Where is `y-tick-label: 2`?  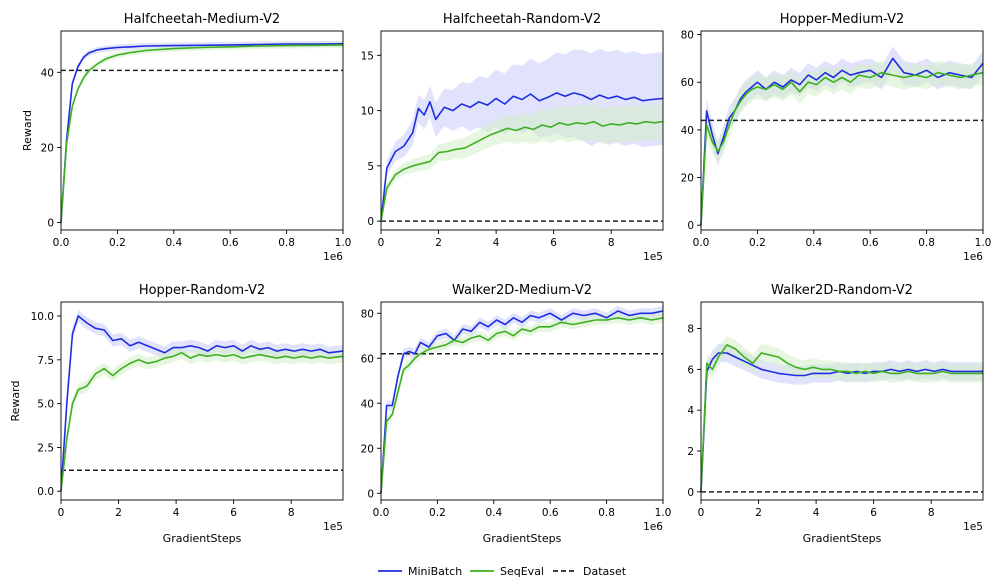 y-tick-label: 2 is located at coordinates (690, 452).